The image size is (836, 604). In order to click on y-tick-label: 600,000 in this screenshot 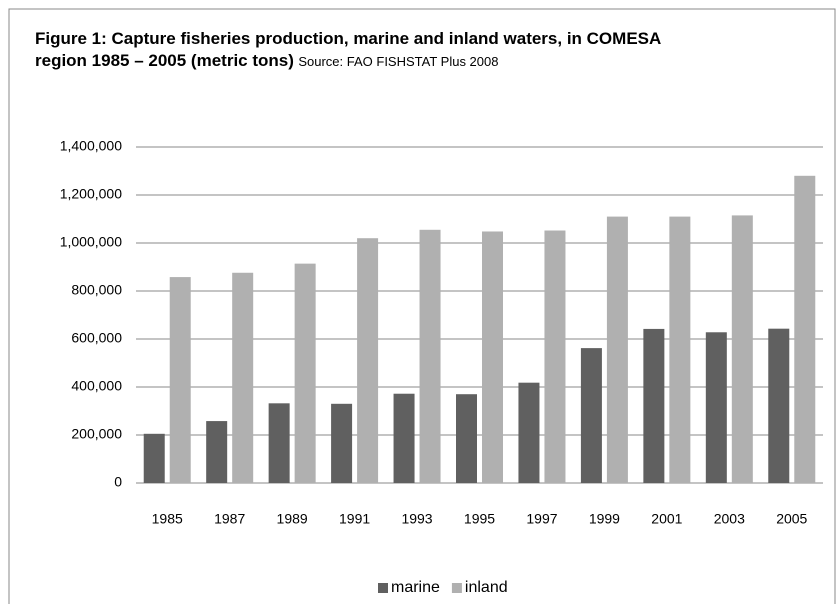, I will do `click(96, 338)`.